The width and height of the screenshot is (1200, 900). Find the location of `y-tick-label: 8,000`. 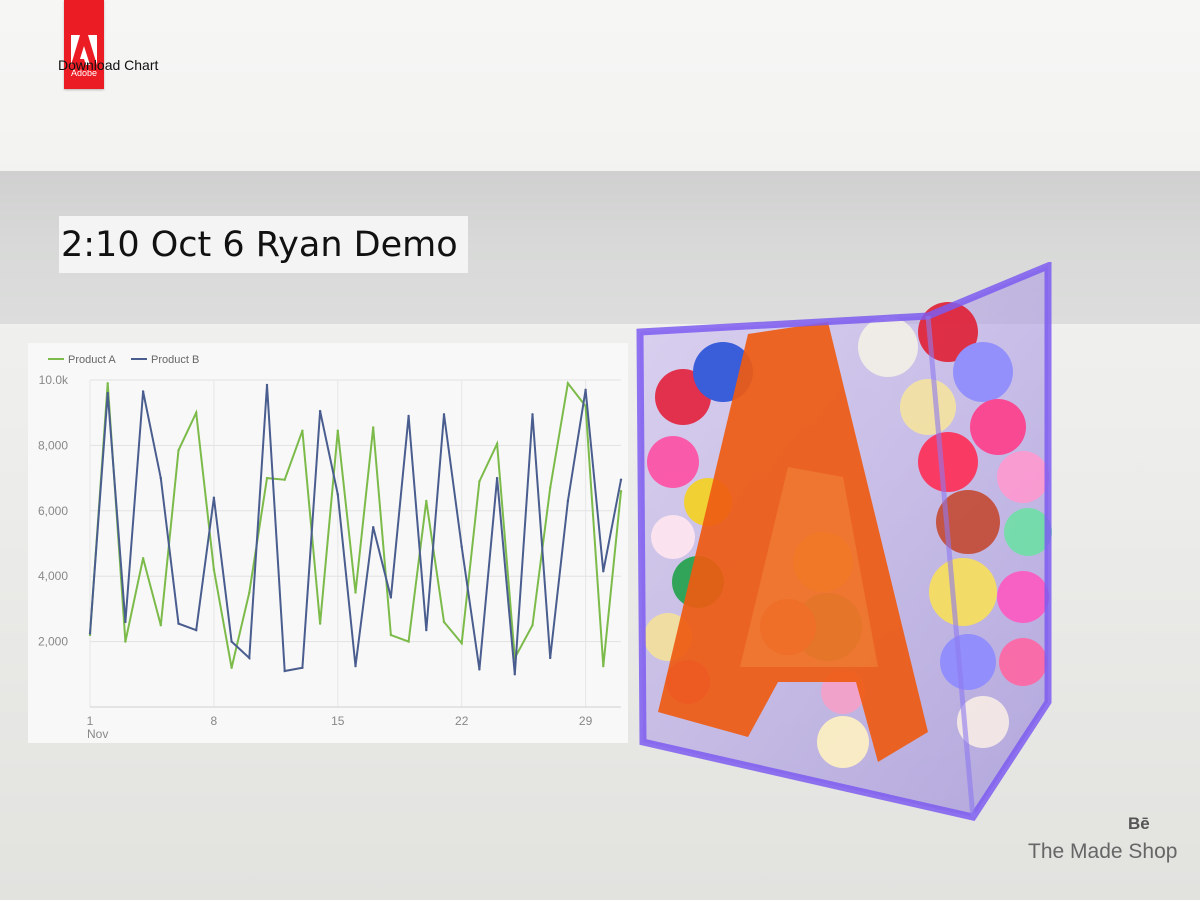

y-tick-label: 8,000 is located at coordinates (53, 445).